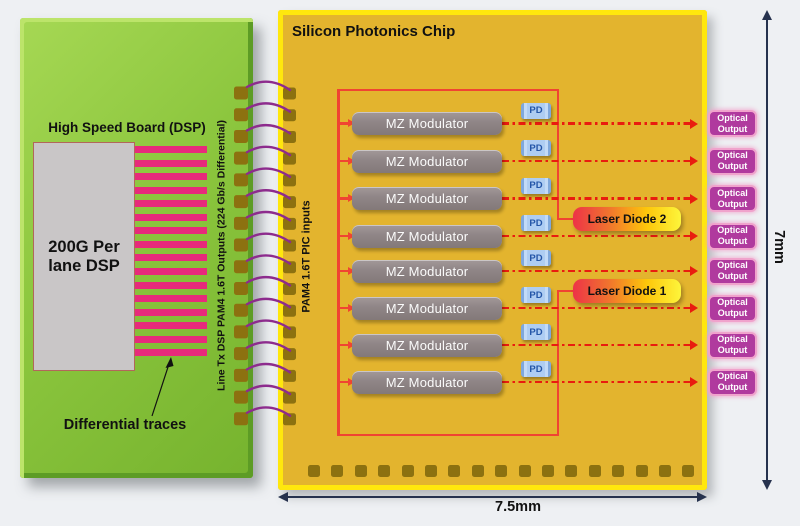 Image resolution: width=800 pixels, height=526 pixels. Describe the element at coordinates (84, 256) in the screenshot. I see `dsp-chip-label: 200G Per lane DSP` at that location.